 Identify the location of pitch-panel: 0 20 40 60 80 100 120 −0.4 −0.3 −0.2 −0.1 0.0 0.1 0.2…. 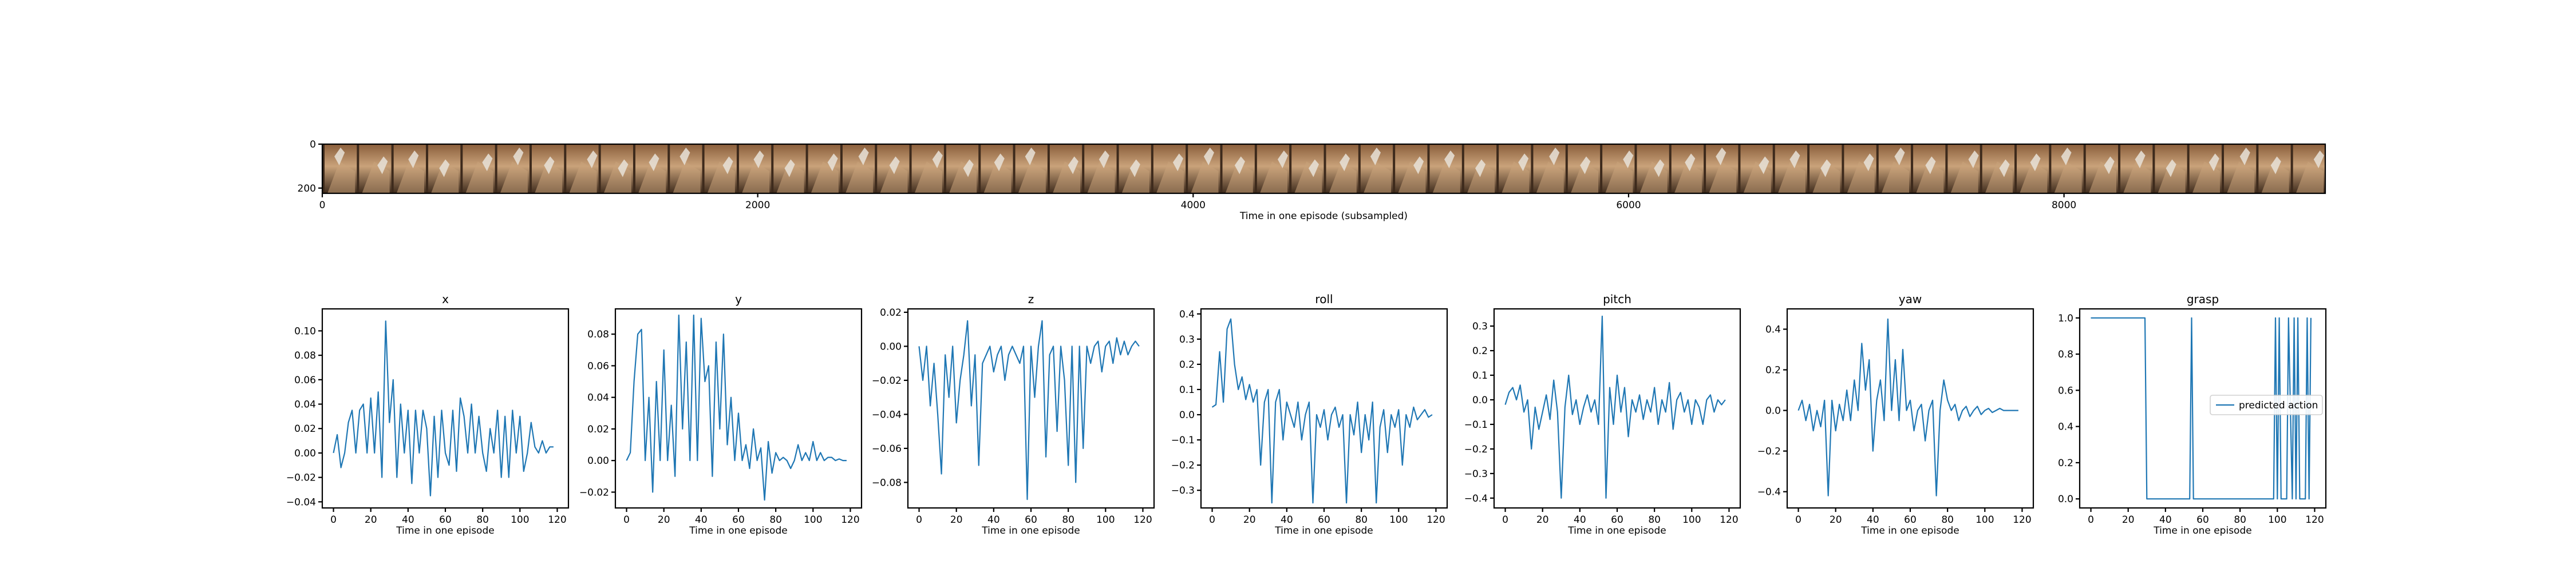
(1602, 414).